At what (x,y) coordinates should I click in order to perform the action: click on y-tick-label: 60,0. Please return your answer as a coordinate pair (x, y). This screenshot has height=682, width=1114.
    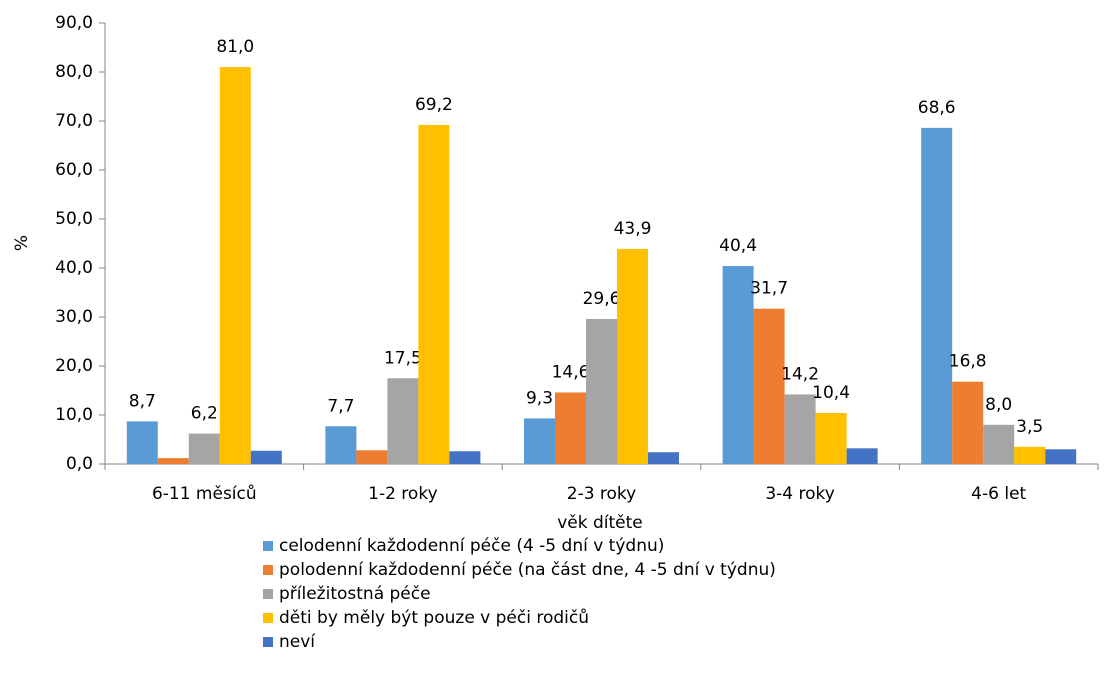
    Looking at the image, I should click on (74, 170).